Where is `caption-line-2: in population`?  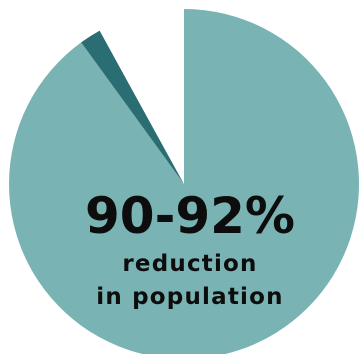
caption-line-2: in population is located at coordinates (189, 297).